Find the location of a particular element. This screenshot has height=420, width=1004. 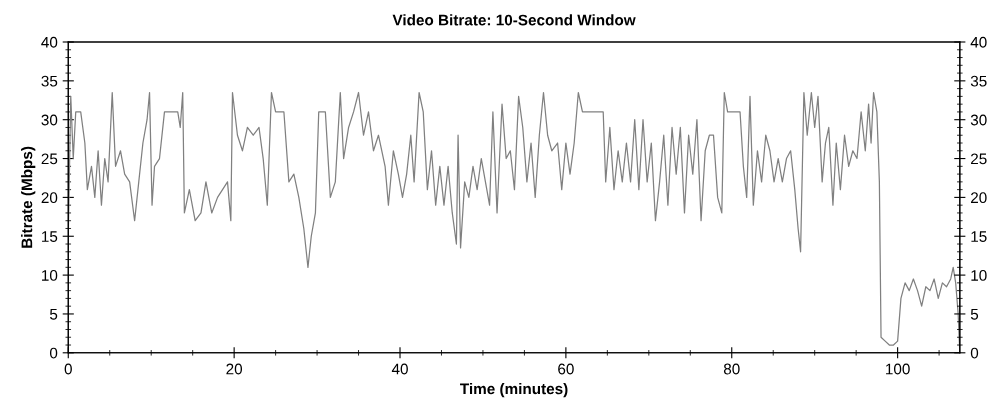

y2-tick-label: 25 is located at coordinates (979, 159).